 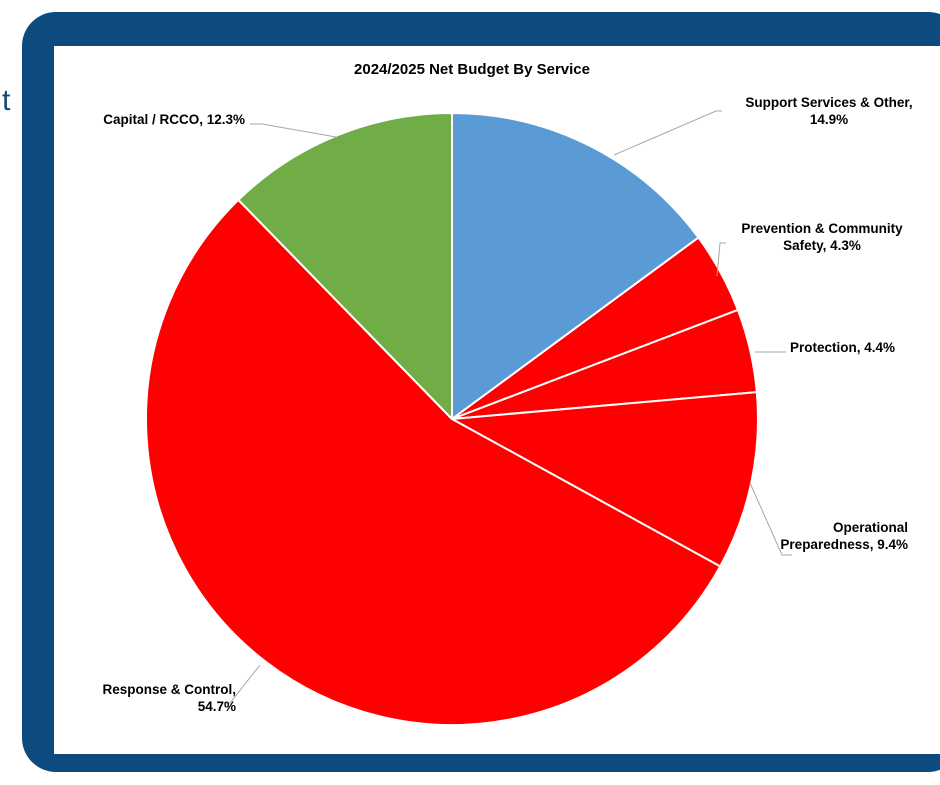 I want to click on slice-label-line: 54.7%, so click(x=217, y=706).